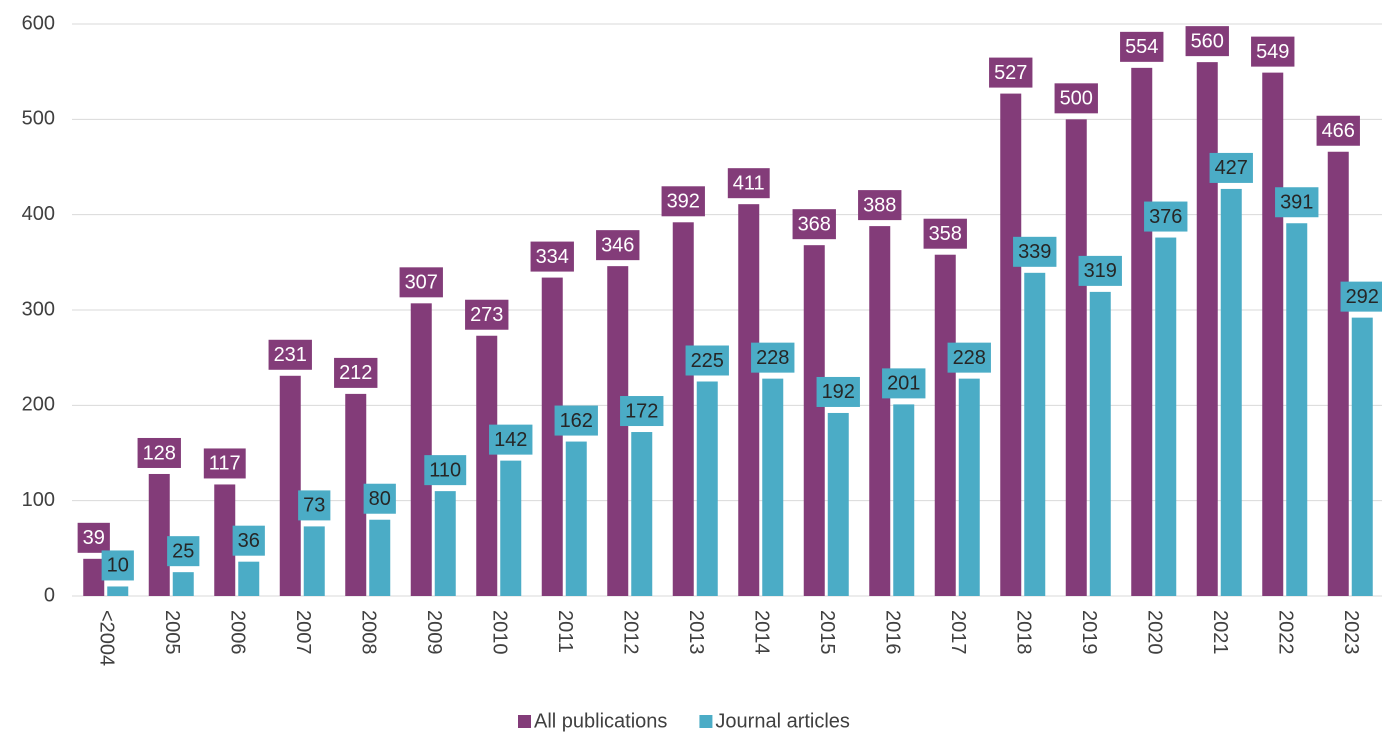  I want to click on data-label-text: 388, so click(879, 205).